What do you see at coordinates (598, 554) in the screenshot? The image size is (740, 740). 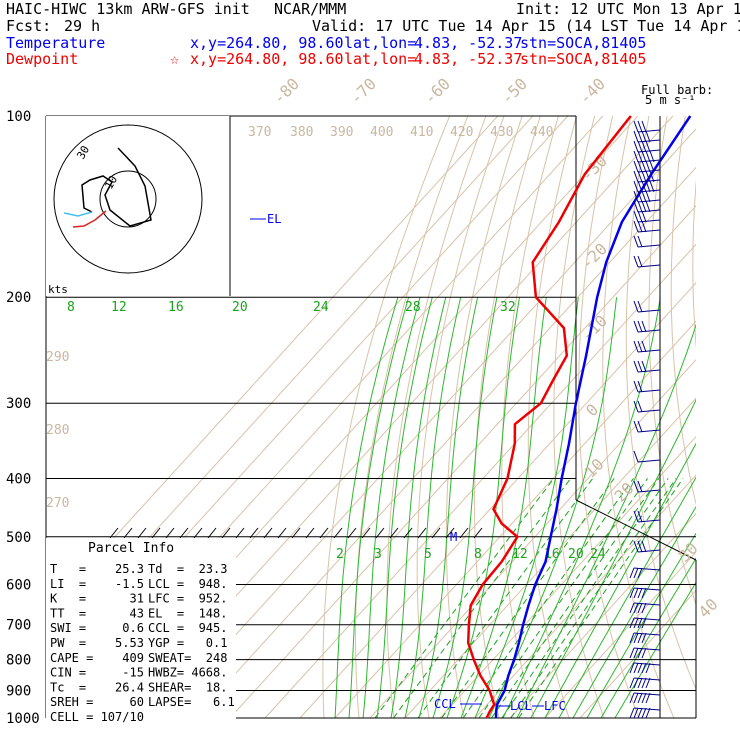 I see `mixing-ratio-label-lower: 24` at bounding box center [598, 554].